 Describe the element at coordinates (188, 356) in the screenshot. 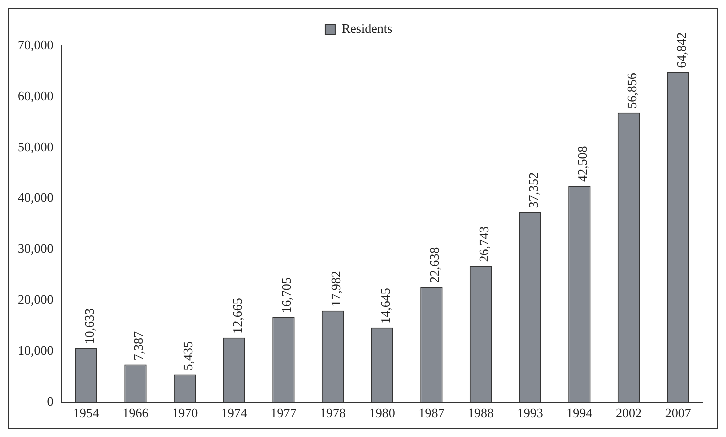

I see `data-label: 5,435` at that location.